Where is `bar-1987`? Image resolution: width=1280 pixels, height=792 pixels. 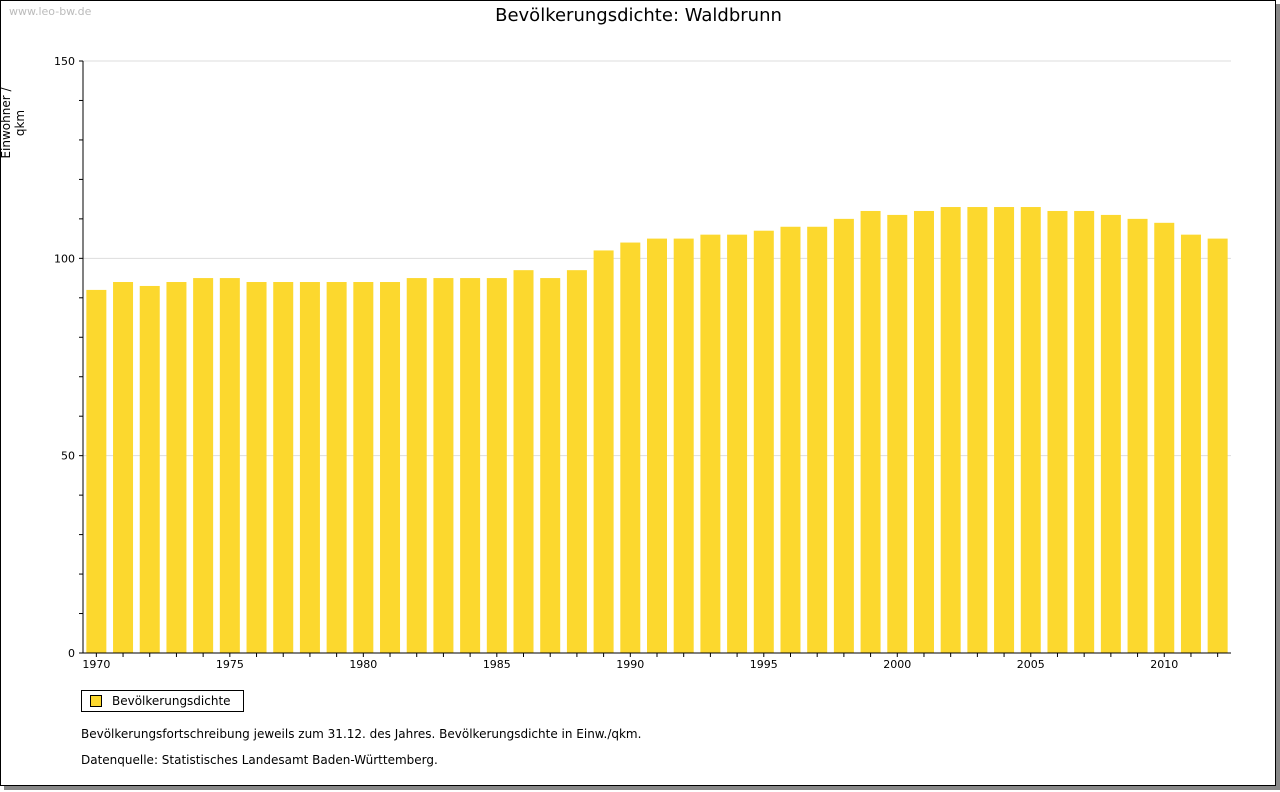
bar-1987 is located at coordinates (550, 465).